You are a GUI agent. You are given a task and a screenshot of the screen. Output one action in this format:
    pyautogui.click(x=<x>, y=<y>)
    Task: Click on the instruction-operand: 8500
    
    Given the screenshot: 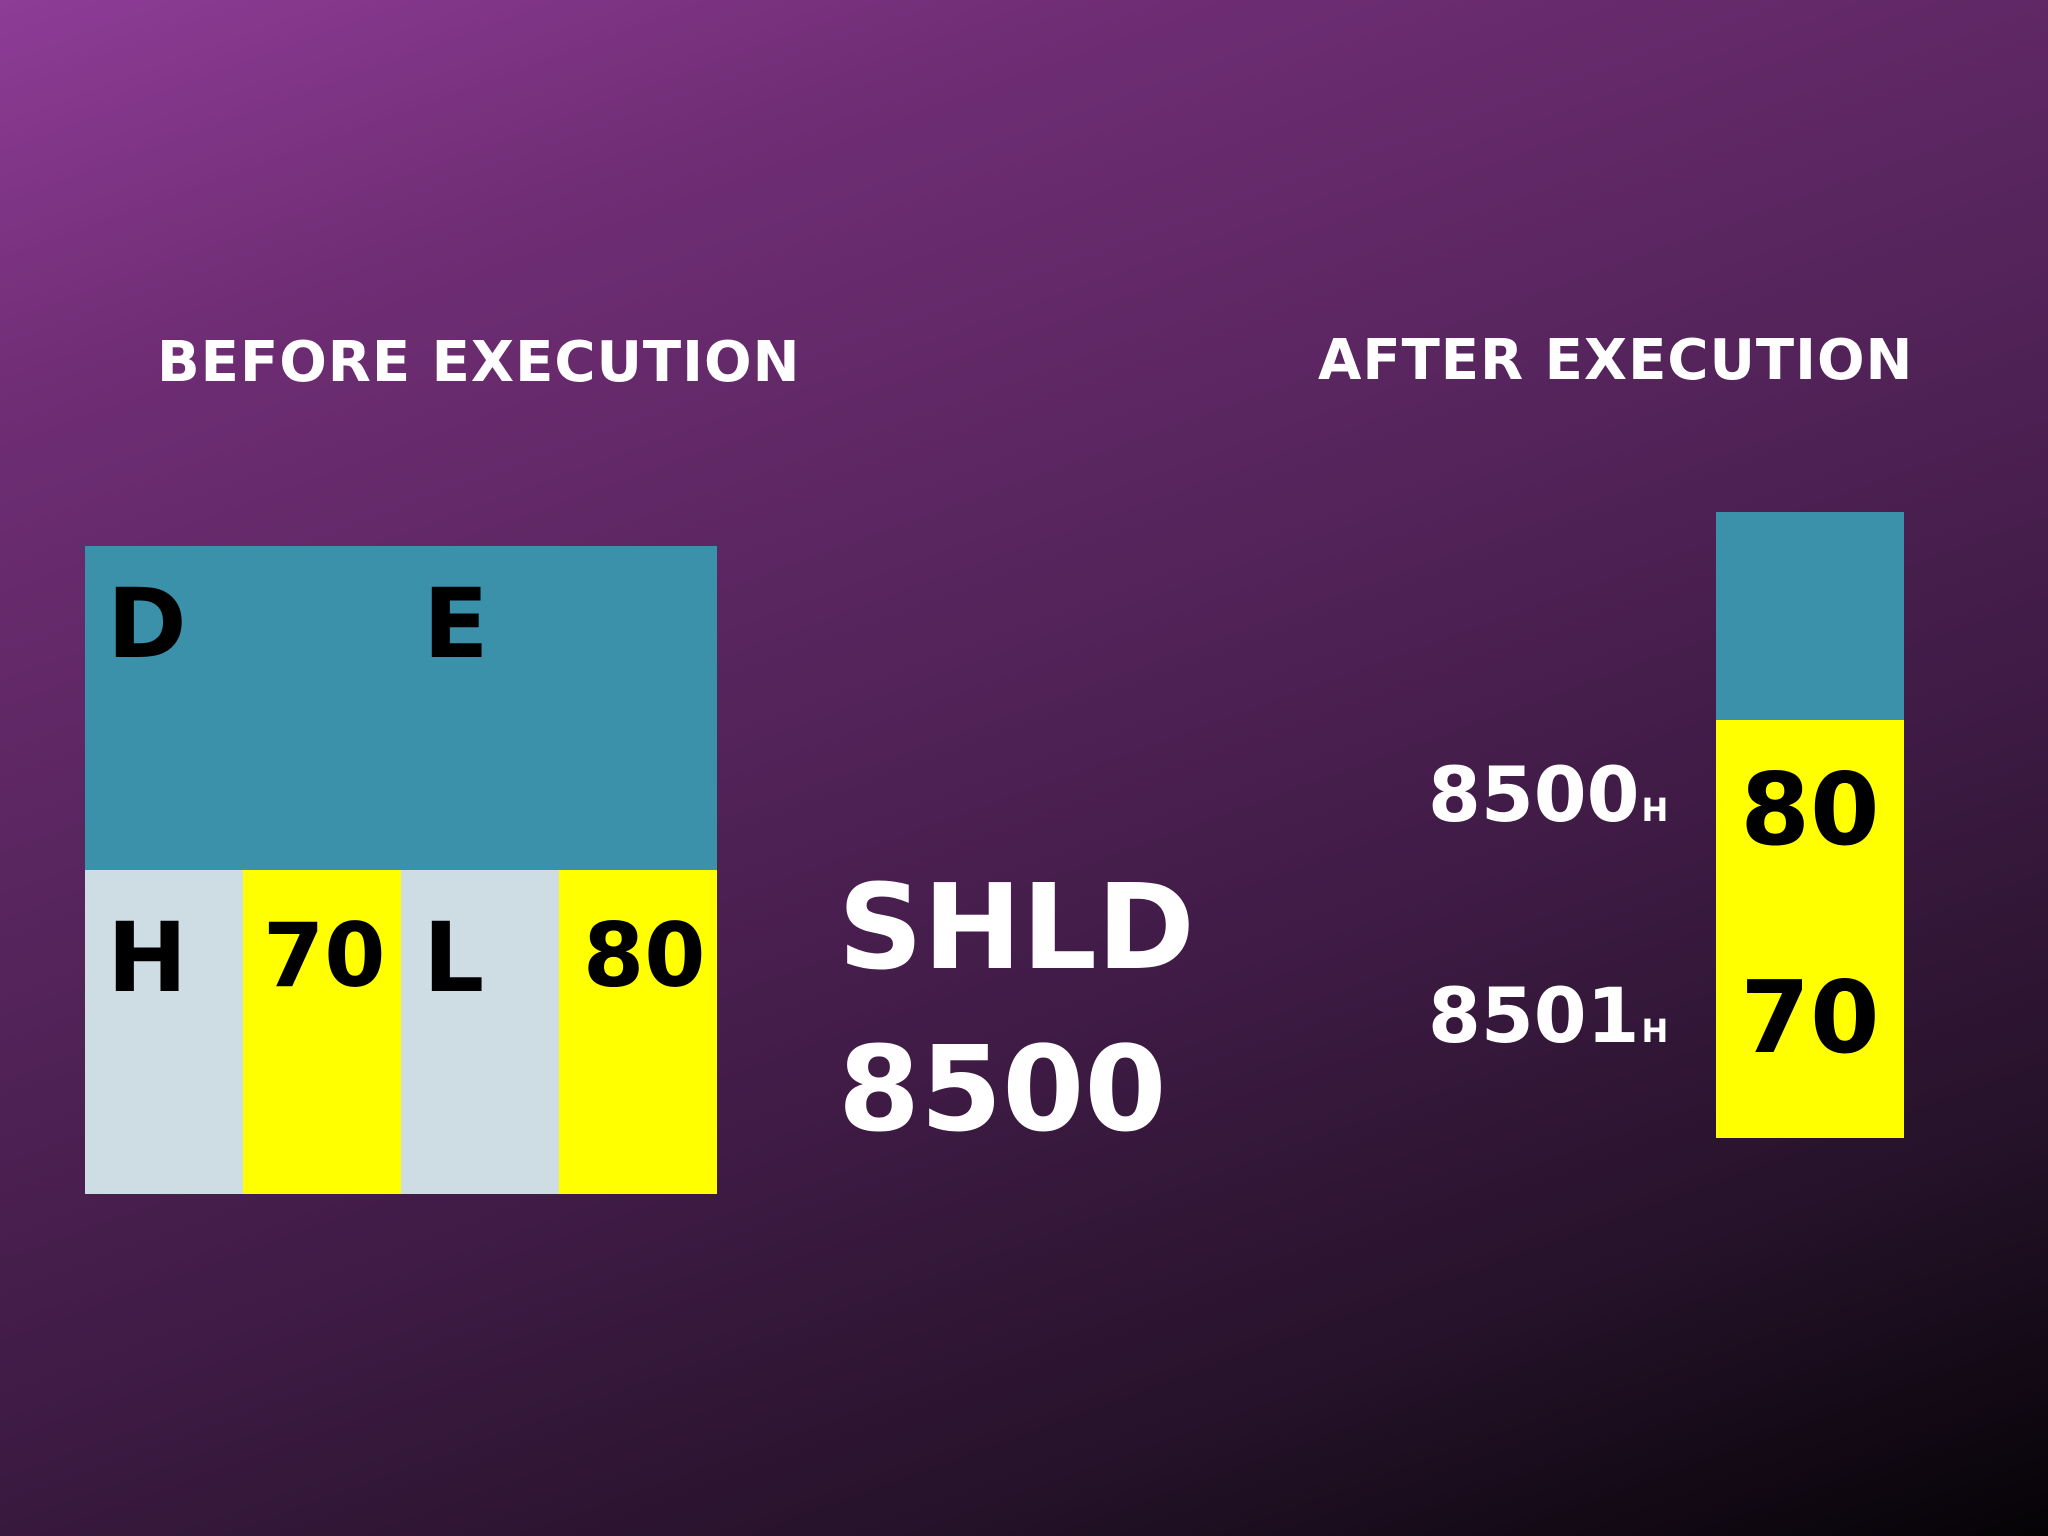 What is the action you would take?
    pyautogui.click(x=1002, y=1089)
    